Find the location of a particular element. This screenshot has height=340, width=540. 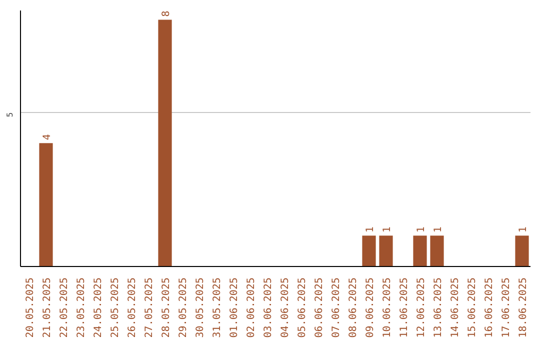

x-tick-label: 01.06.2025 is located at coordinates (234, 307).